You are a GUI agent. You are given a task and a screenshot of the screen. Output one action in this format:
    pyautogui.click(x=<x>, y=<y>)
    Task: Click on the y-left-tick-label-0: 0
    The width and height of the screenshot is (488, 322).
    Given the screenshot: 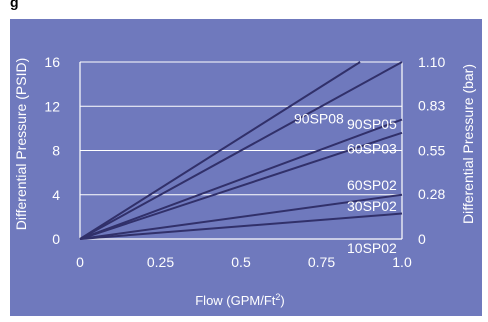 What is the action you would take?
    pyautogui.click(x=56, y=239)
    